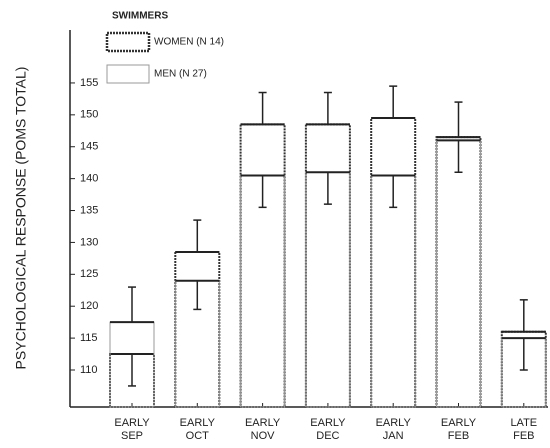  Describe the element at coordinates (198, 429) in the screenshot. I see `x-tick-label: EARLY OCT` at that location.